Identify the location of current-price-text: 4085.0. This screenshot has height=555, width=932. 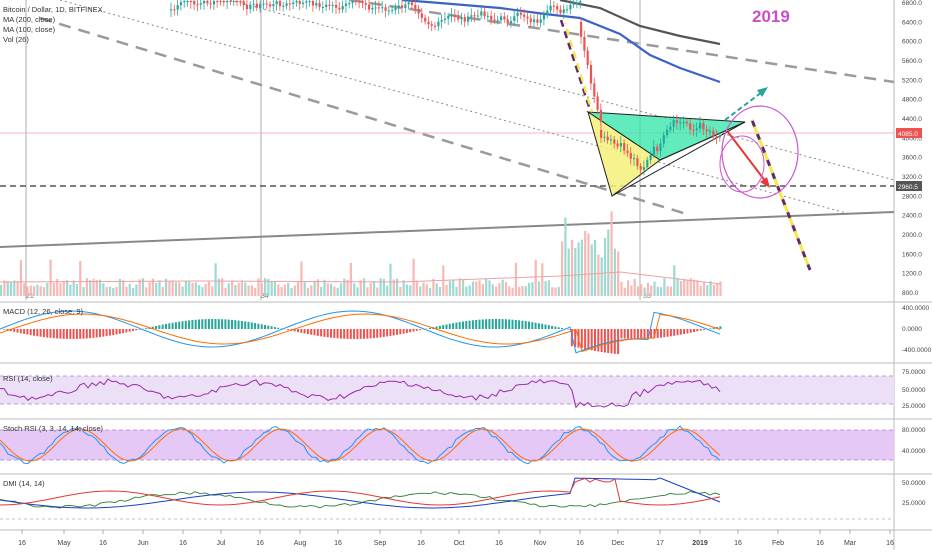
(908, 134).